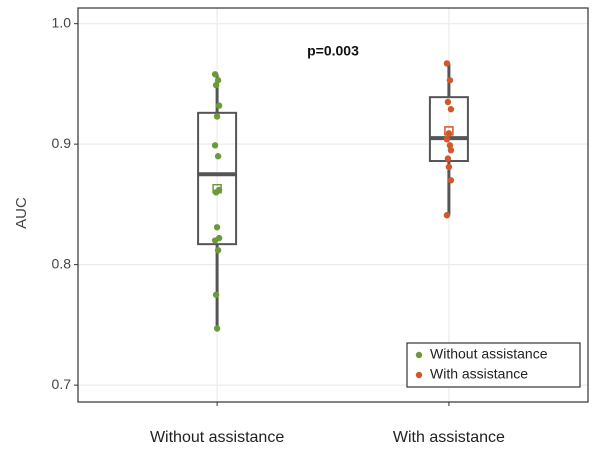 Image resolution: width=595 pixels, height=451 pixels. What do you see at coordinates (217, 178) in the screenshot?
I see `box` at bounding box center [217, 178].